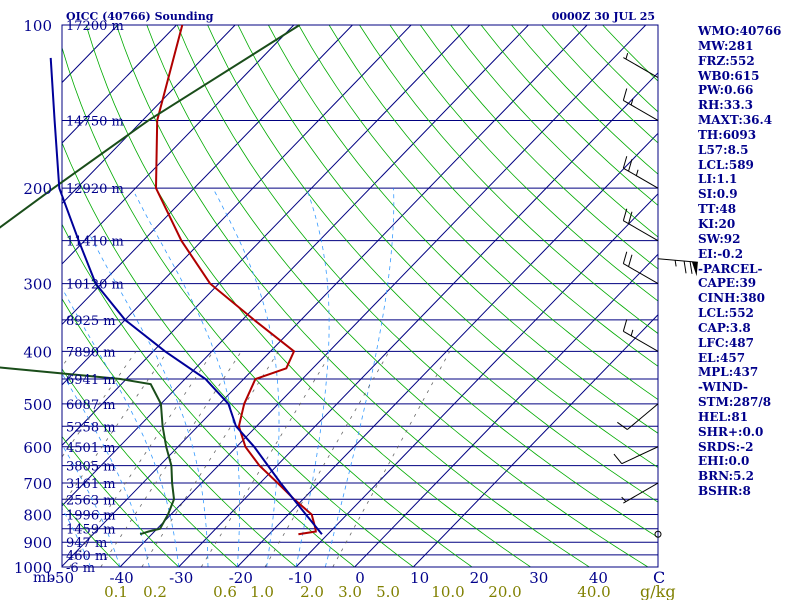 Image resolution: width=800 pixels, height=600 pixels. Describe the element at coordinates (721, 253) in the screenshot. I see `index-line: EI:-0.2` at that location.